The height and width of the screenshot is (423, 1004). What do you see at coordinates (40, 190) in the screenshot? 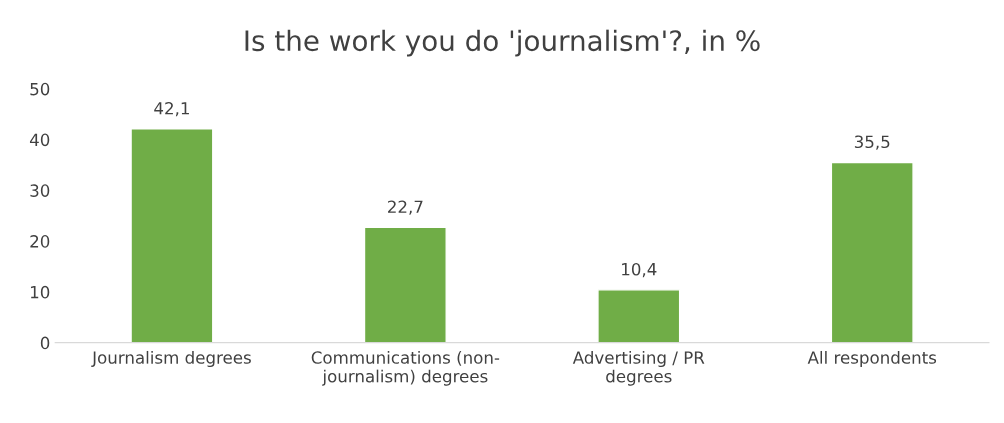
I see `y-tick-label: 30` at bounding box center [40, 190].